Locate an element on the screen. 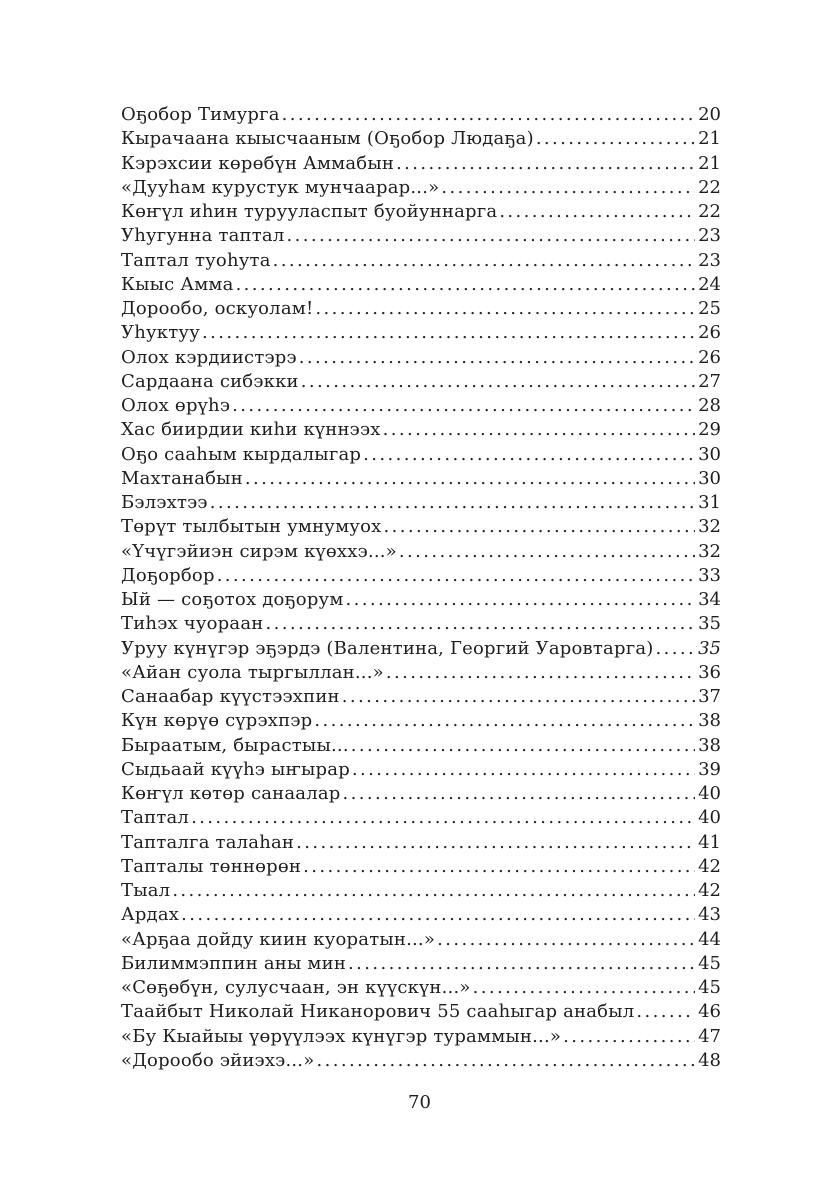 This screenshot has width=839, height=1190. page-number-footer: 70 is located at coordinates (419, 1102).